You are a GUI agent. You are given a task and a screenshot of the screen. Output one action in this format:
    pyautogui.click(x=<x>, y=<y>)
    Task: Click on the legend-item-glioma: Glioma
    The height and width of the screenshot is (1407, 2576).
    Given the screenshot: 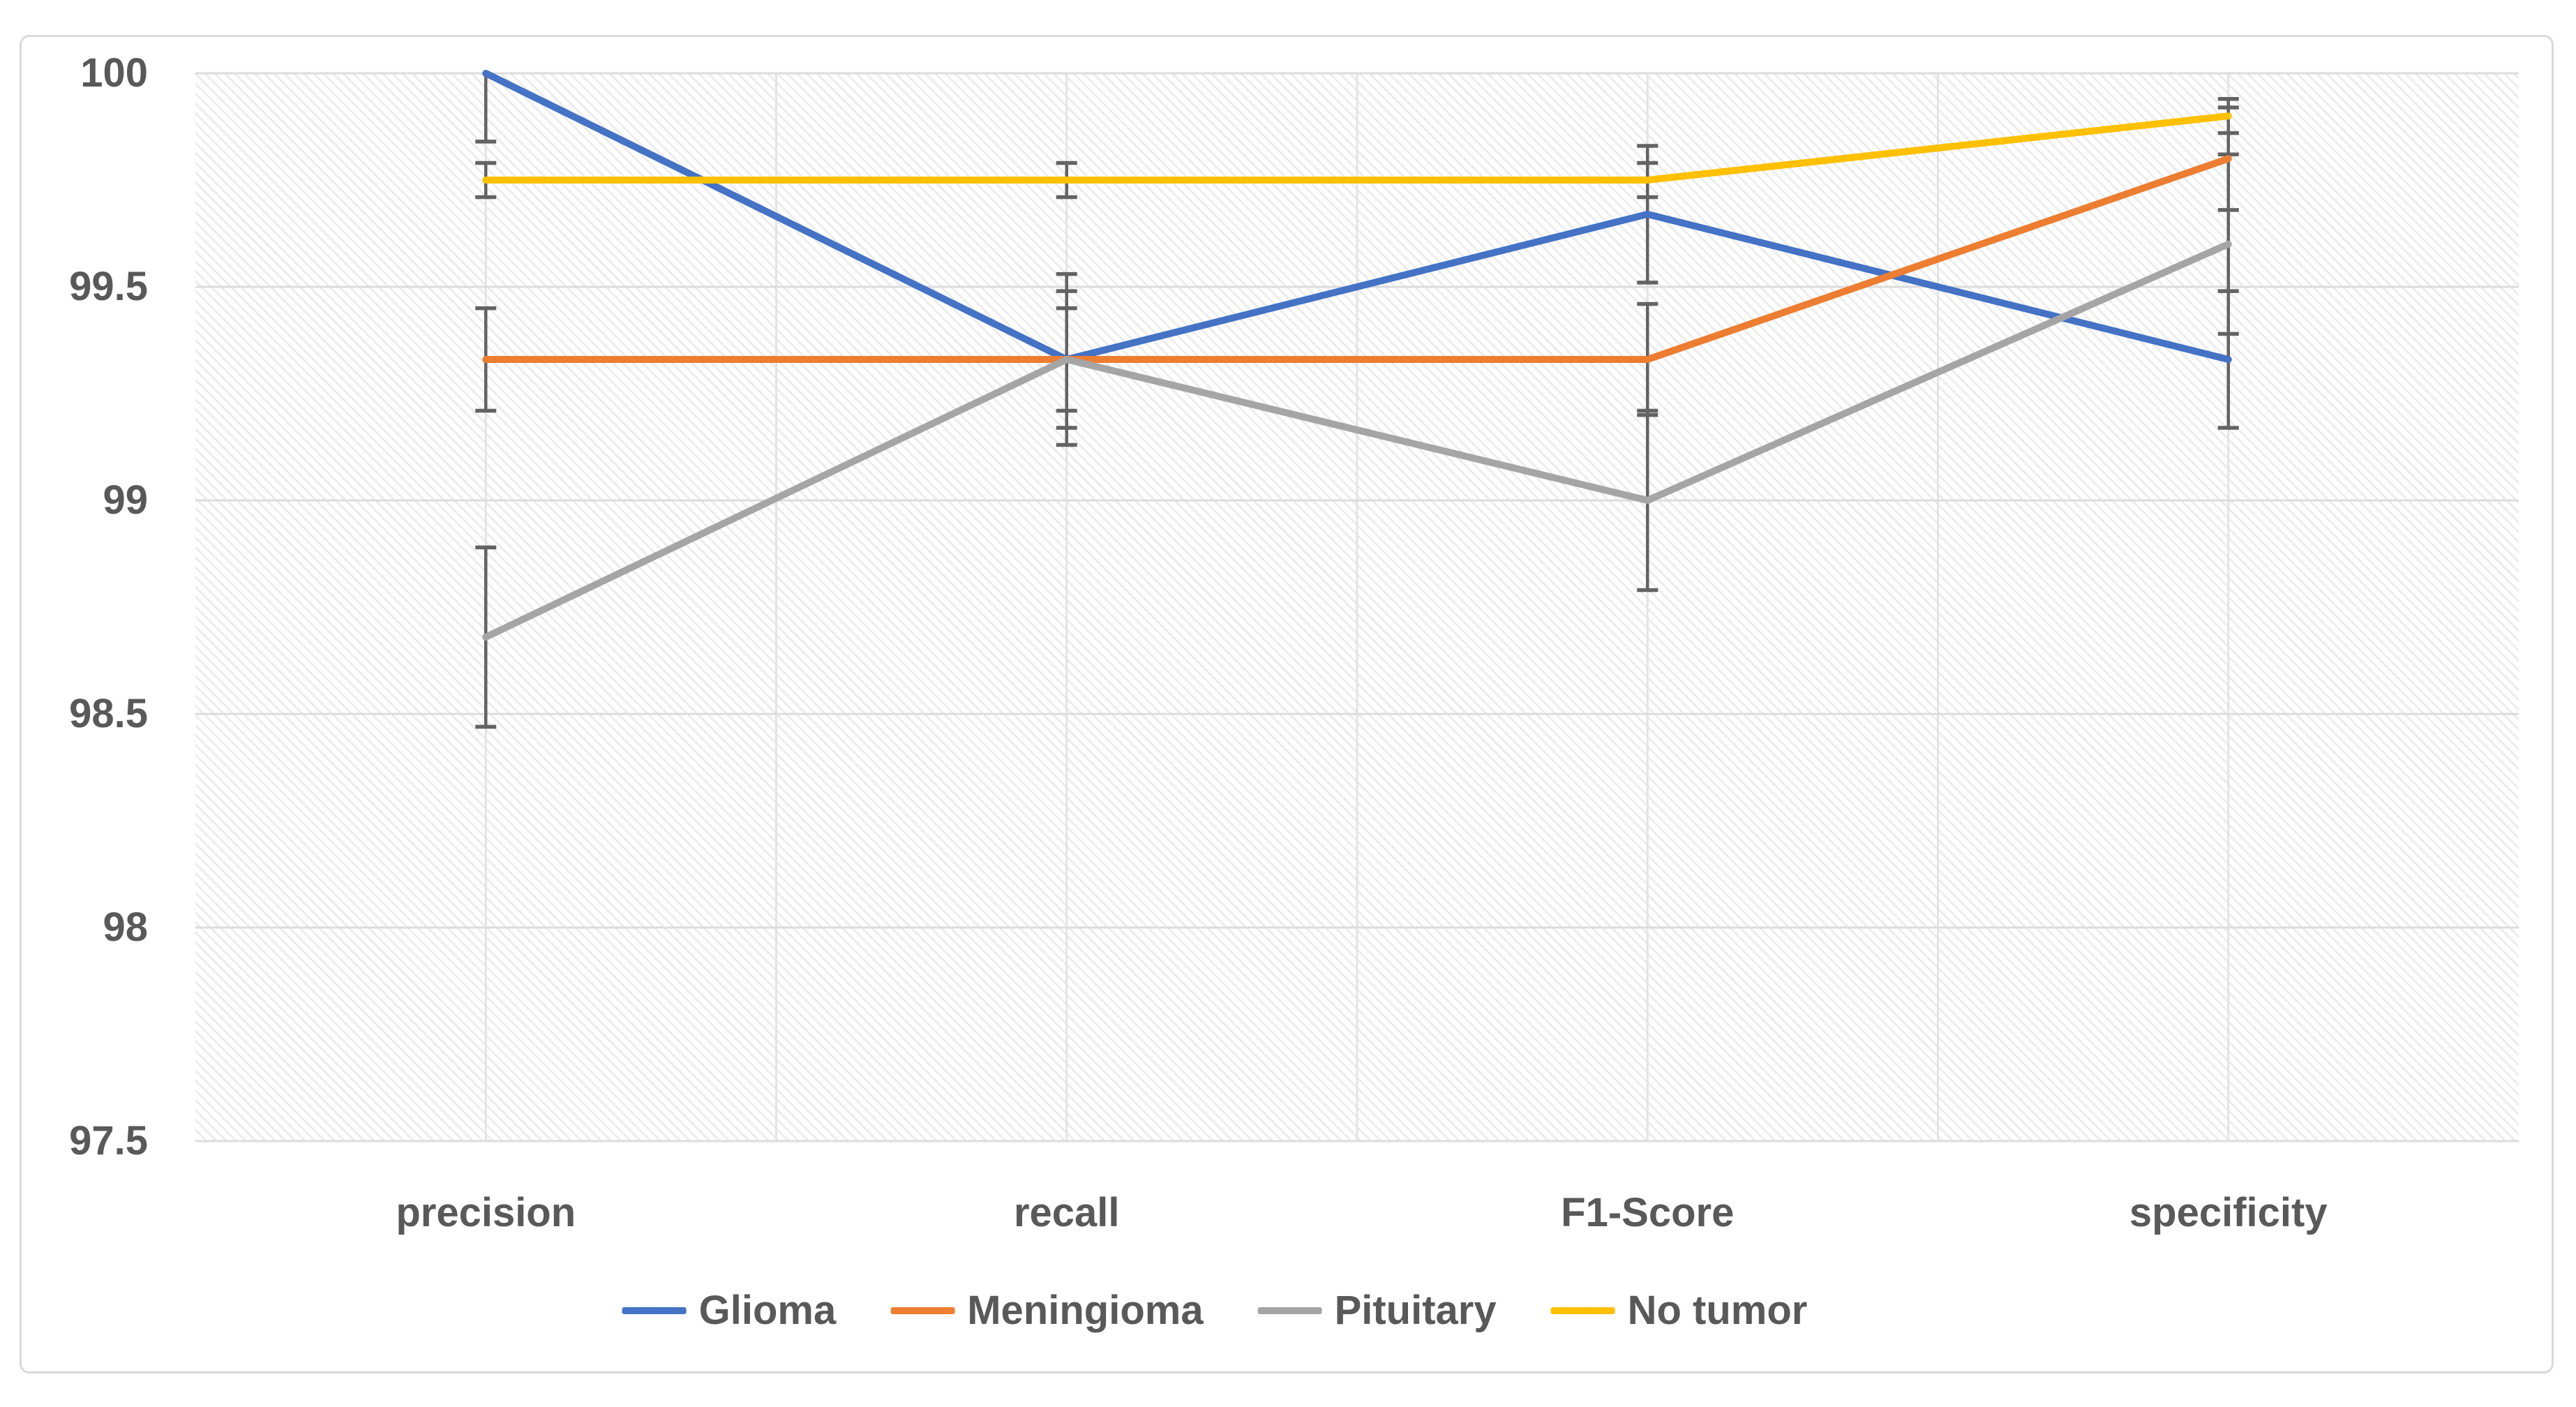 What is the action you would take?
    pyautogui.click(x=729, y=1311)
    